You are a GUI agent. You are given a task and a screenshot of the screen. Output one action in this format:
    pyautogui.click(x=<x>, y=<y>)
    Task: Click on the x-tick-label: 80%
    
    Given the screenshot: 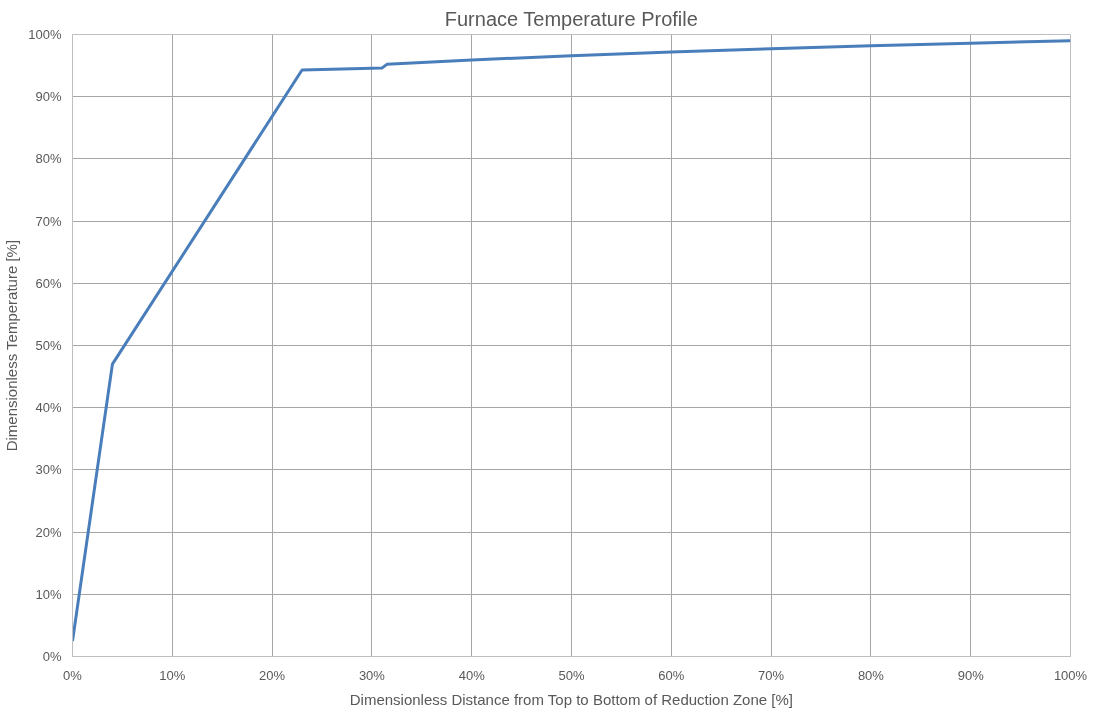 What is the action you would take?
    pyautogui.click(x=871, y=675)
    